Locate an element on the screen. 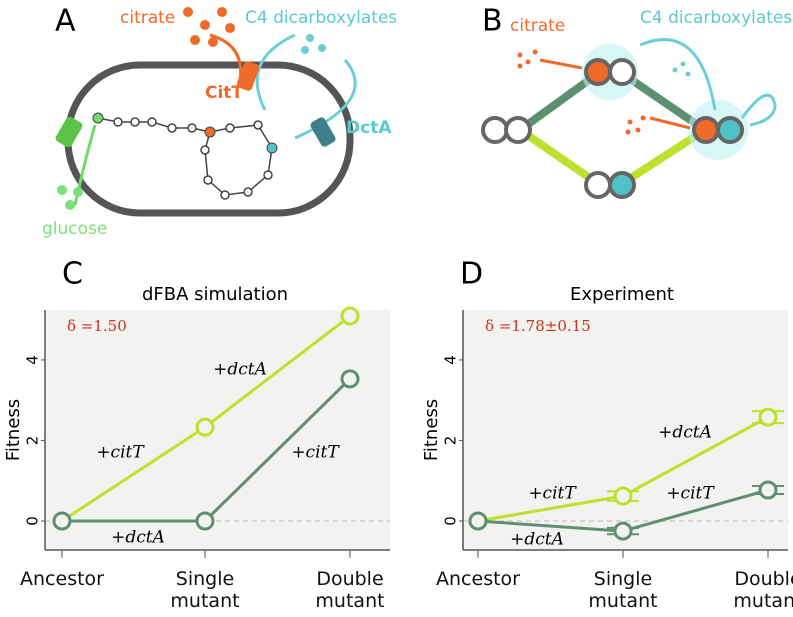  label: CitT is located at coordinates (224, 93).